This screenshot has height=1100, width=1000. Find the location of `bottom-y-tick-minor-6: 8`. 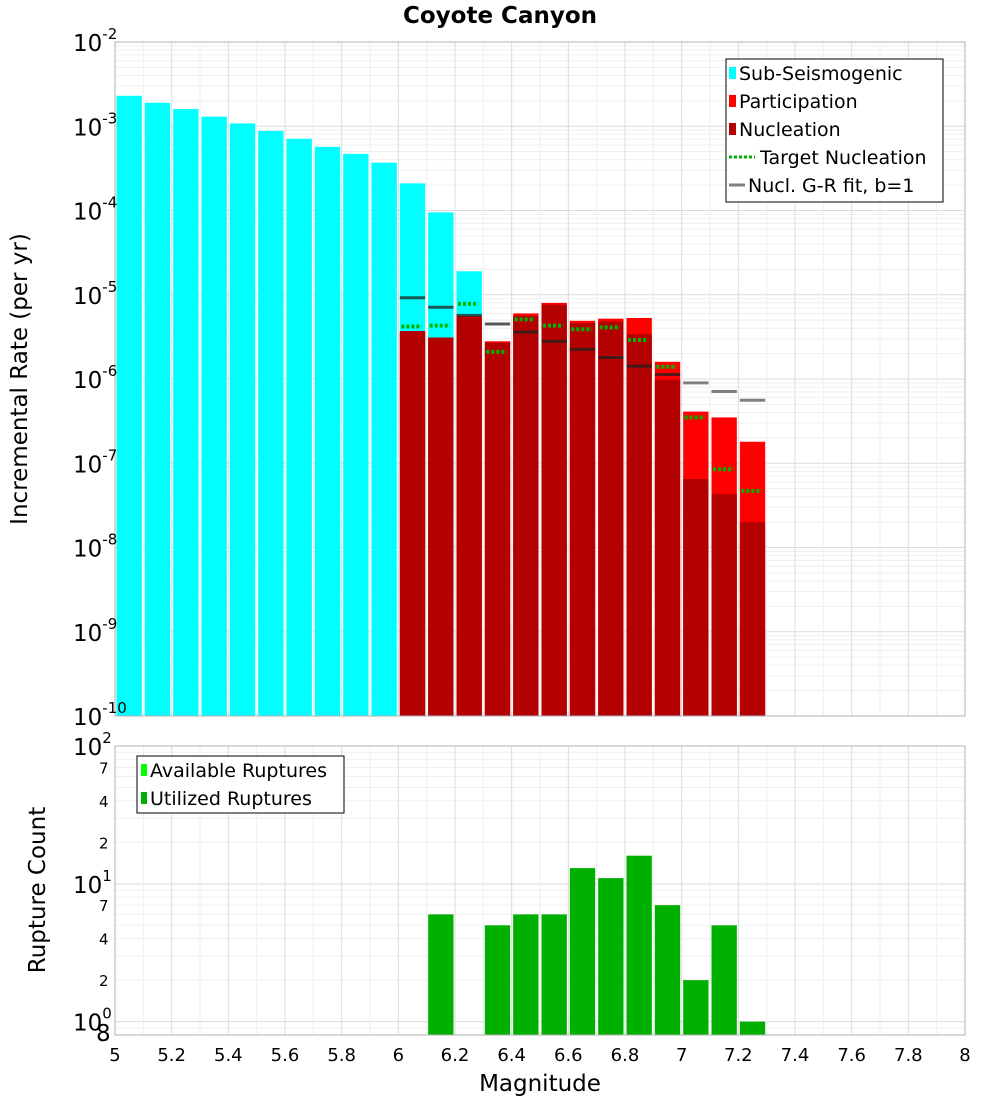

bottom-y-tick-minor-6: 8 is located at coordinates (103, 1034).